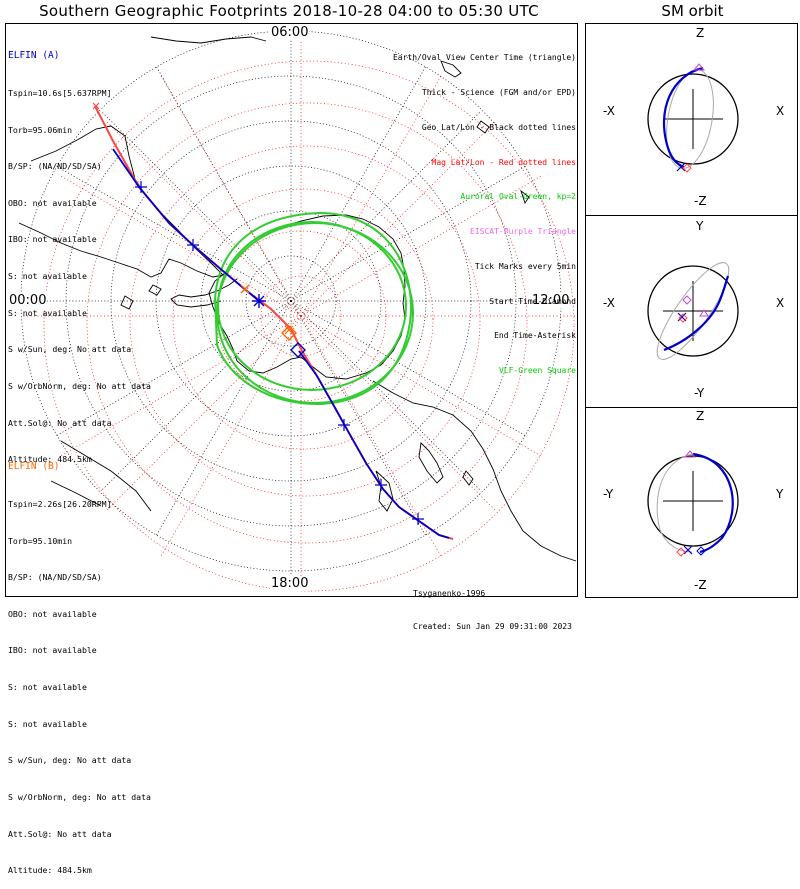  I want to click on hour-label-bottom: 18:00, so click(290, 583).